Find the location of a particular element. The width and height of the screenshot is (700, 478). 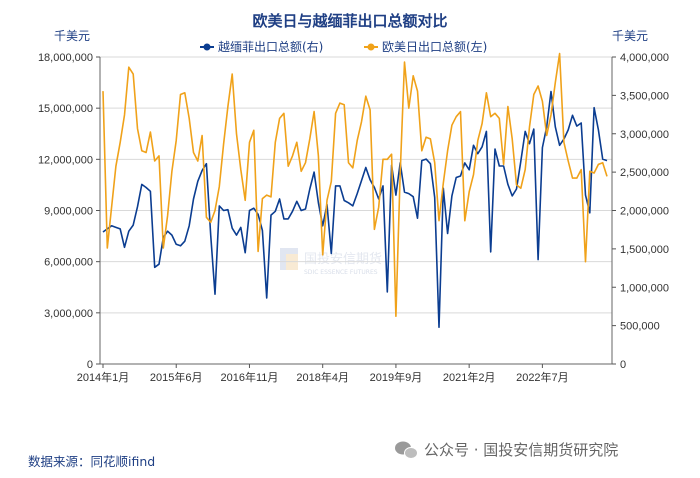

x-tick-label: 2014年1月 is located at coordinates (103, 377).